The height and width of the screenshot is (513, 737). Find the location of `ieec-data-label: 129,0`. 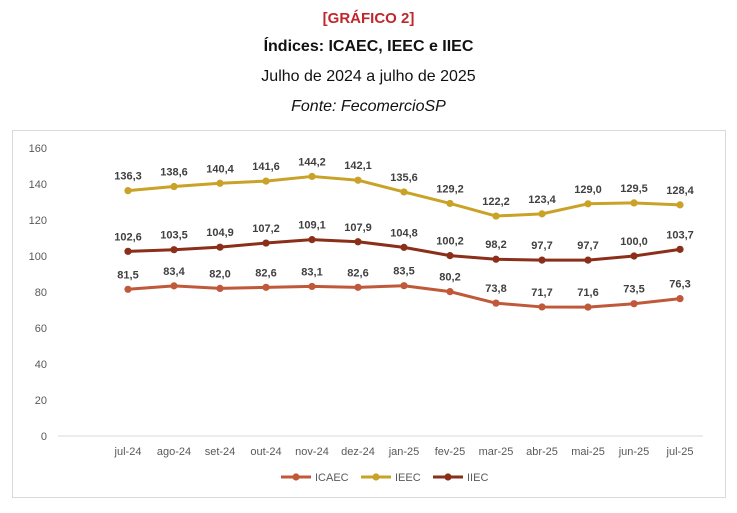

ieec-data-label: 129,0 is located at coordinates (588, 190).